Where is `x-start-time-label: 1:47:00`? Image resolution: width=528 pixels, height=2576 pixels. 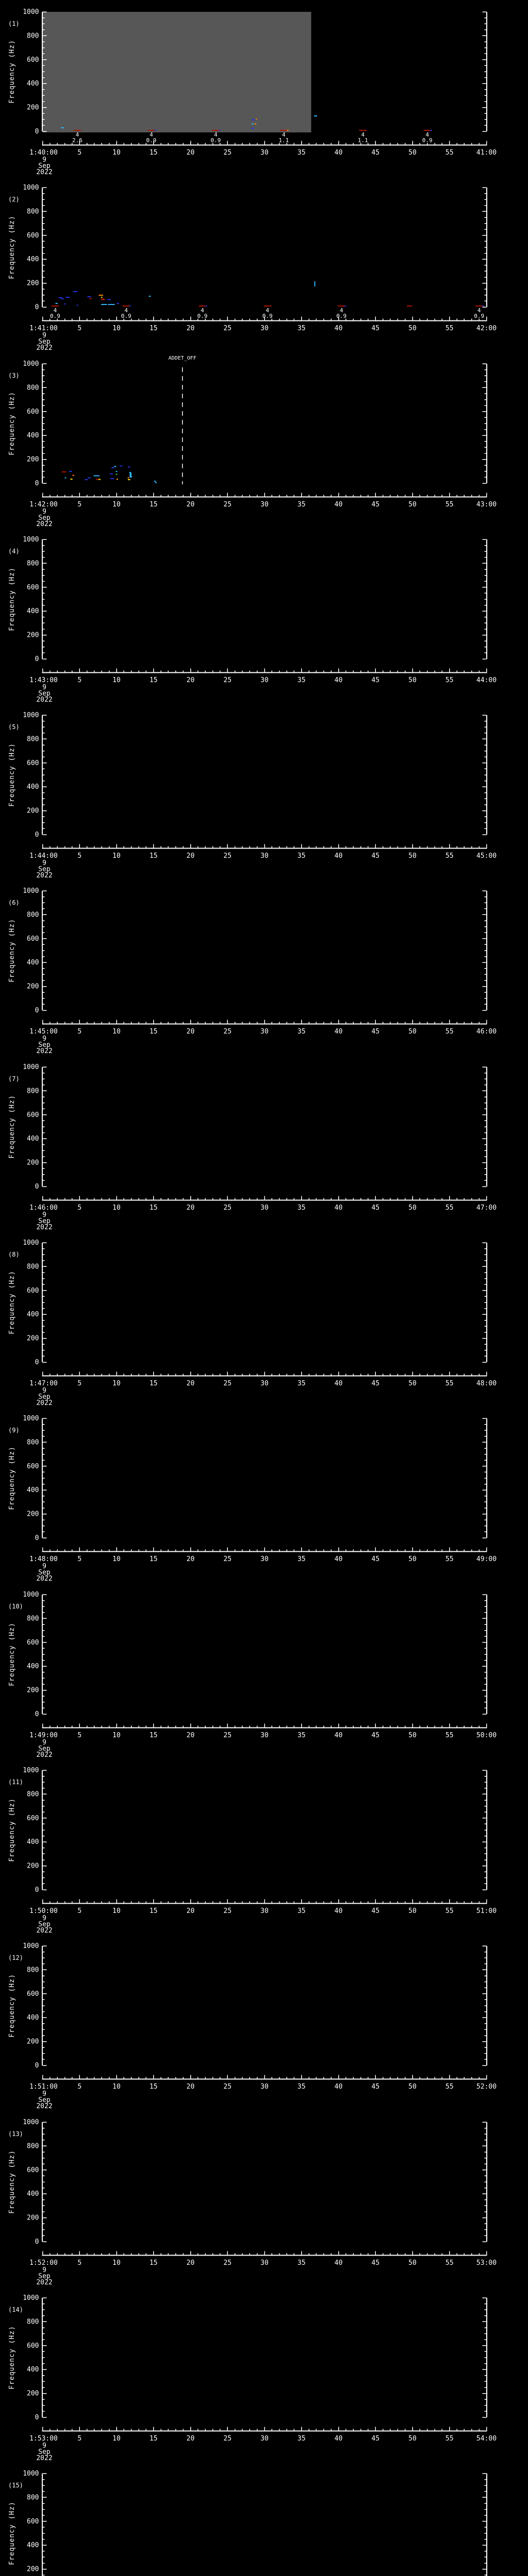 x-start-time-label: 1:47:00 is located at coordinates (43, 1383).